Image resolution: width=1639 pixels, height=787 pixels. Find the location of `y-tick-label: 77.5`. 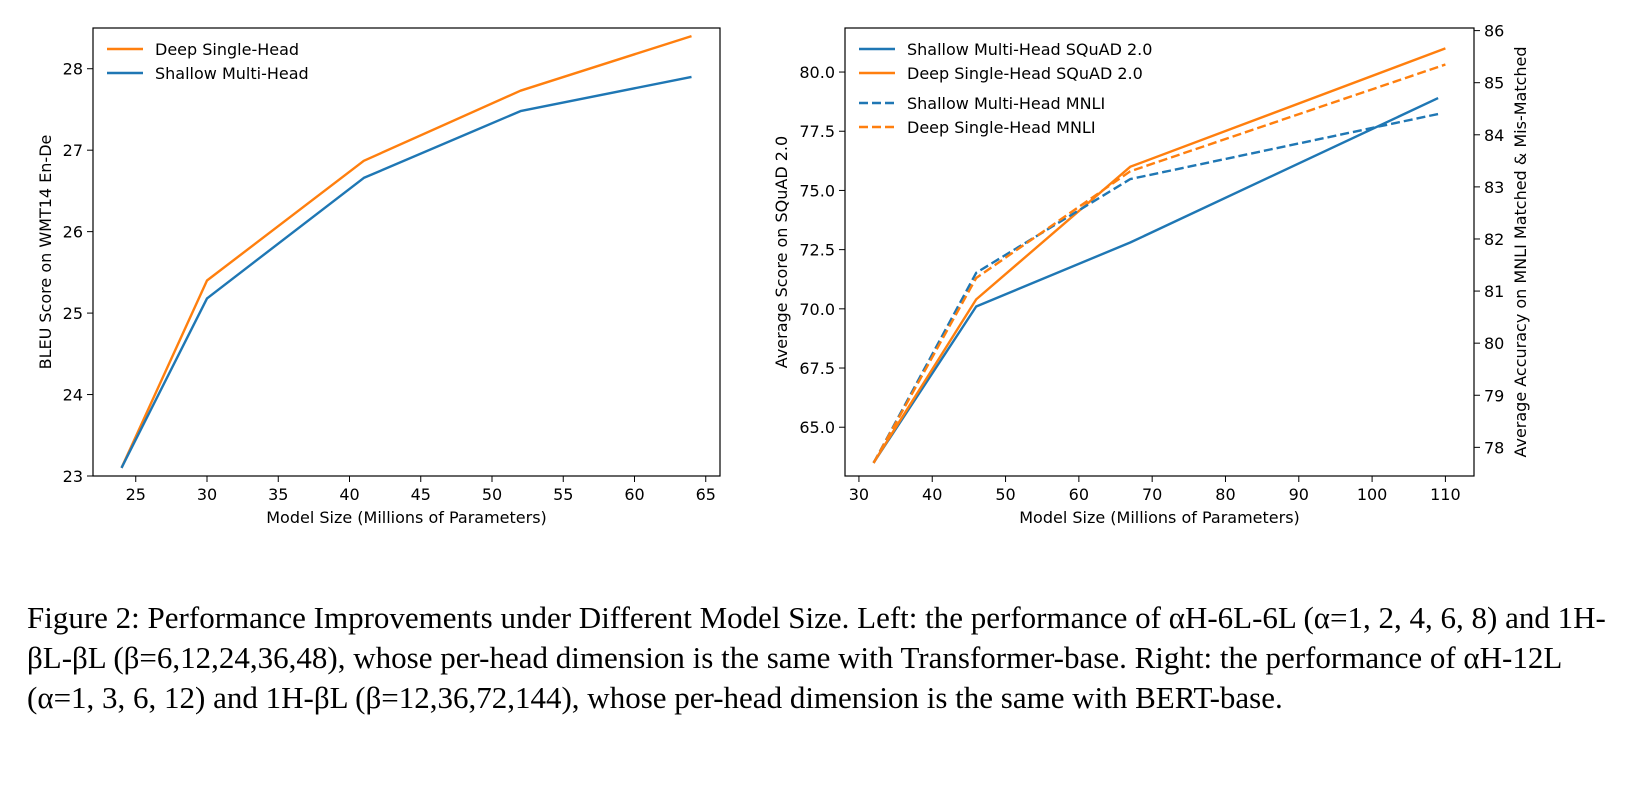

y-tick-label: 77.5 is located at coordinates (817, 131).